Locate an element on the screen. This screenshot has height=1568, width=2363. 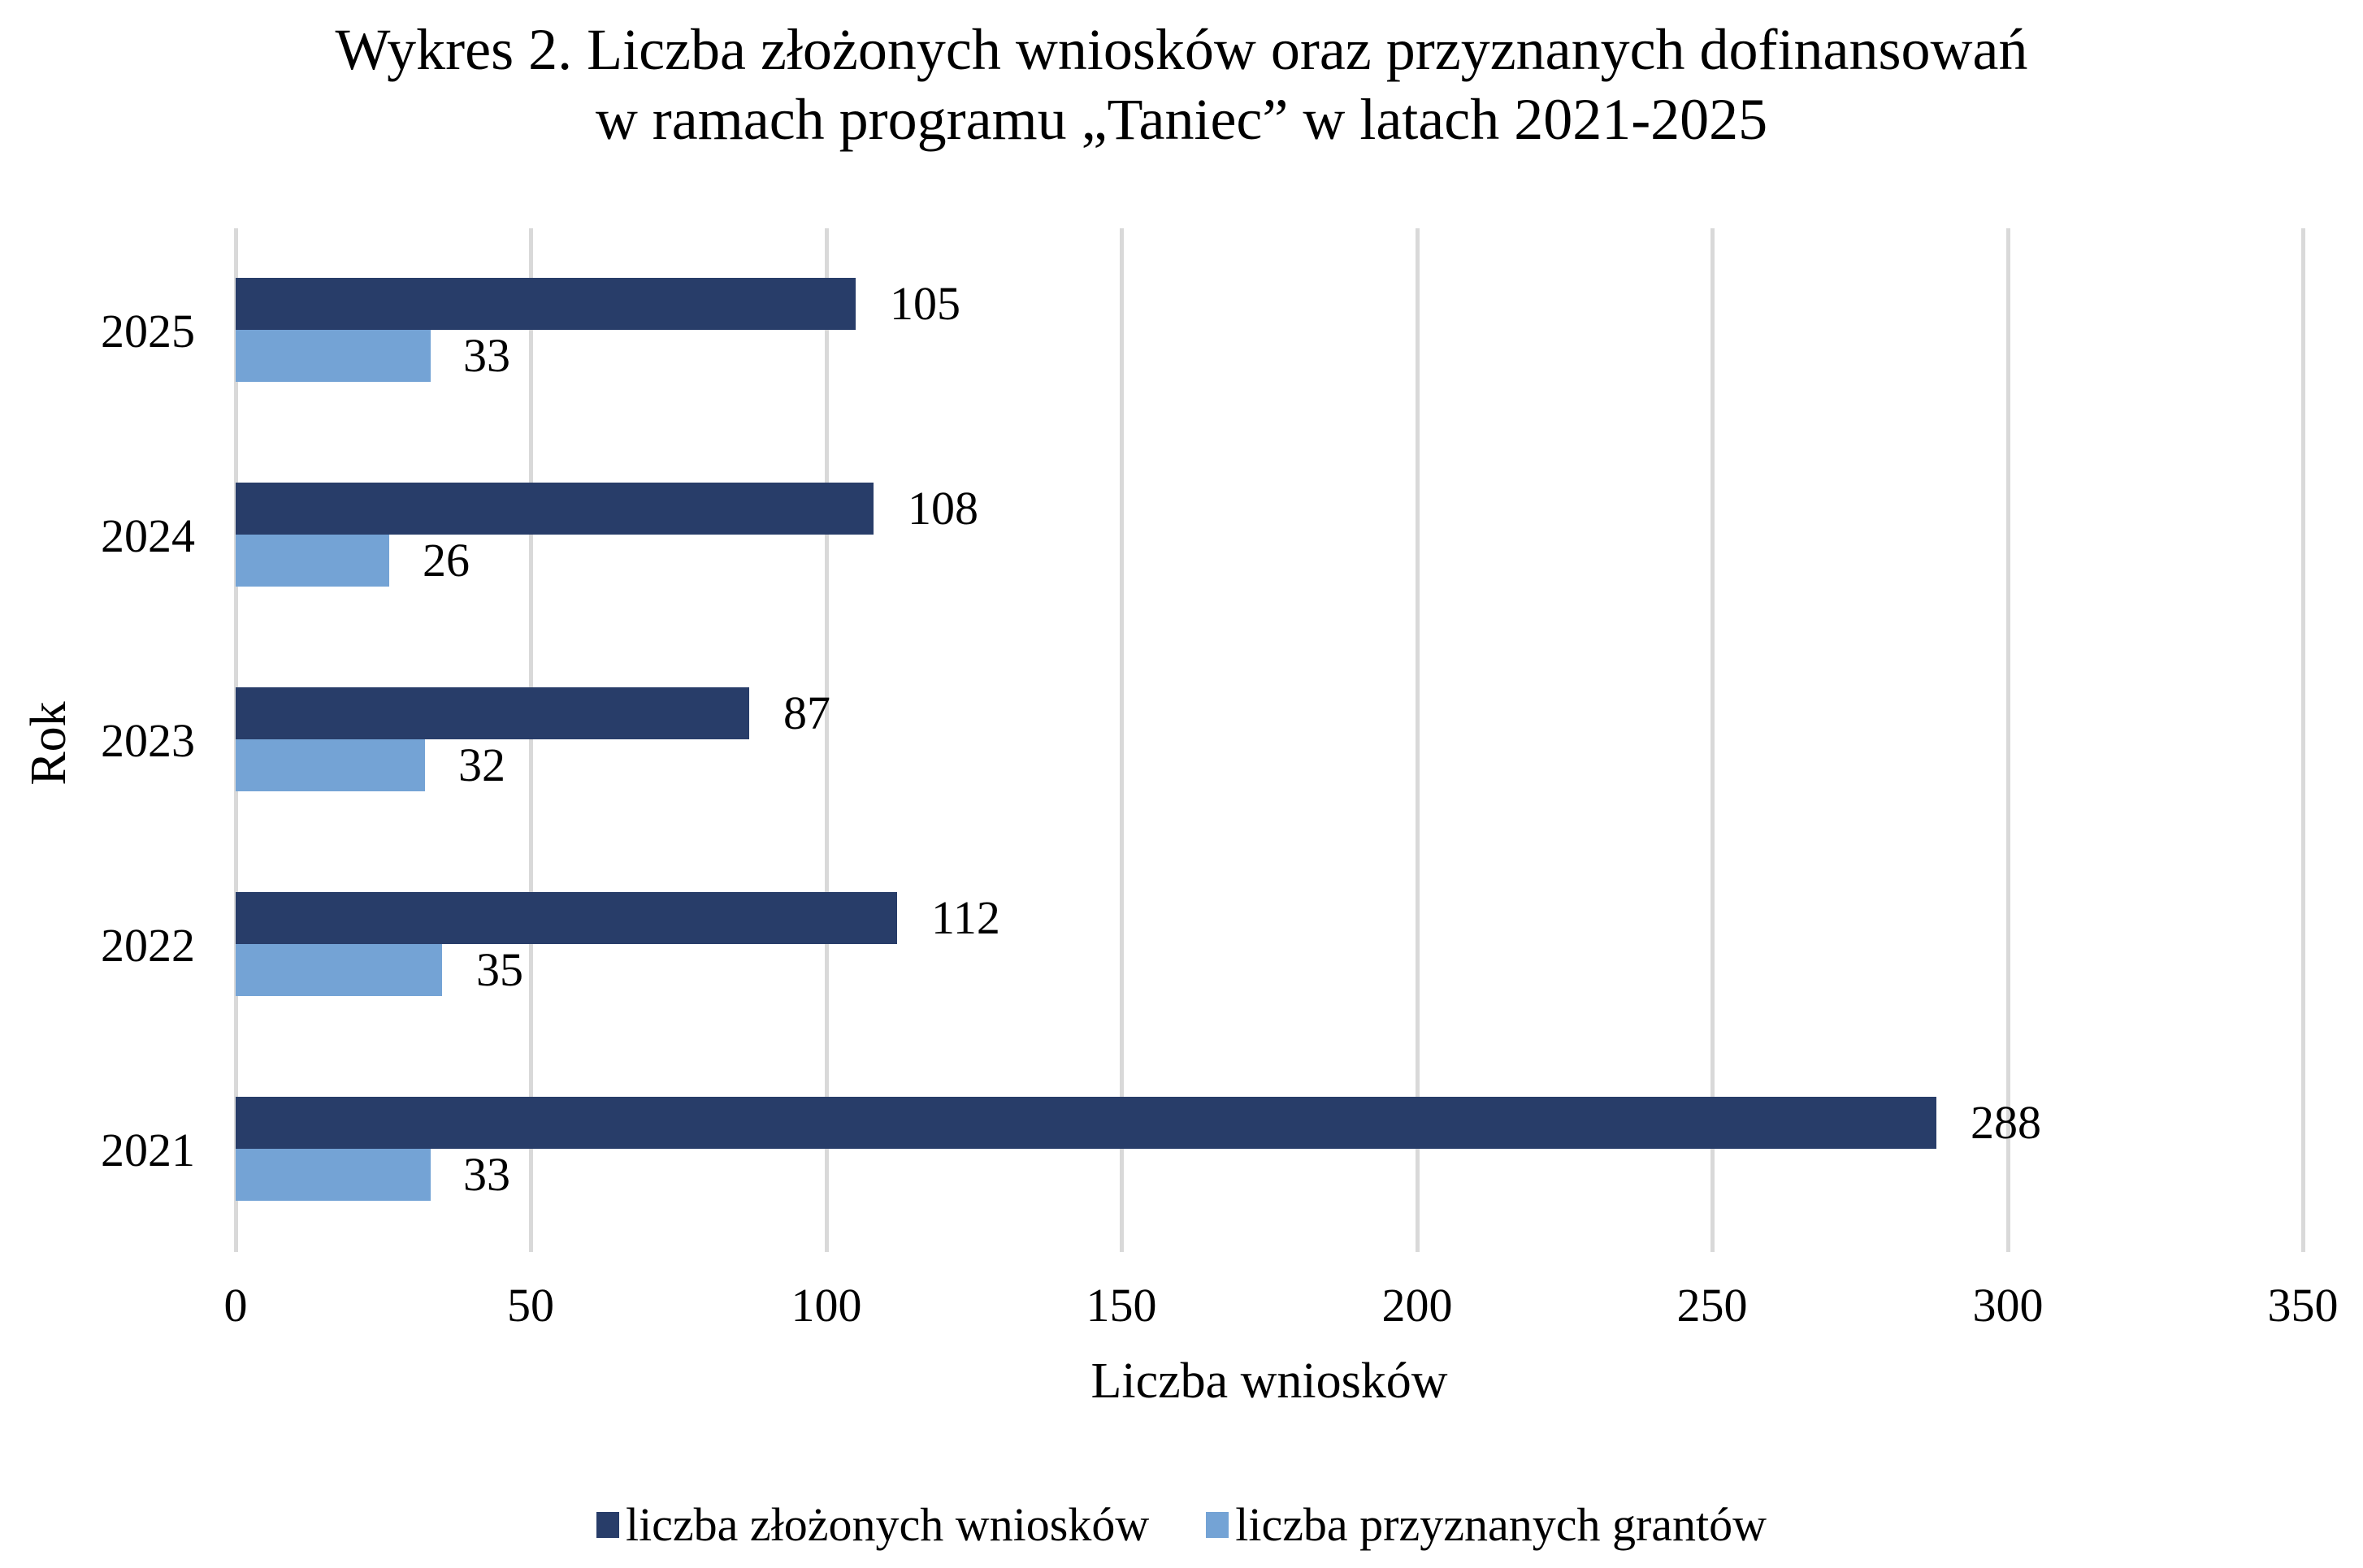
bar-granted-2022 is located at coordinates (339, 970).